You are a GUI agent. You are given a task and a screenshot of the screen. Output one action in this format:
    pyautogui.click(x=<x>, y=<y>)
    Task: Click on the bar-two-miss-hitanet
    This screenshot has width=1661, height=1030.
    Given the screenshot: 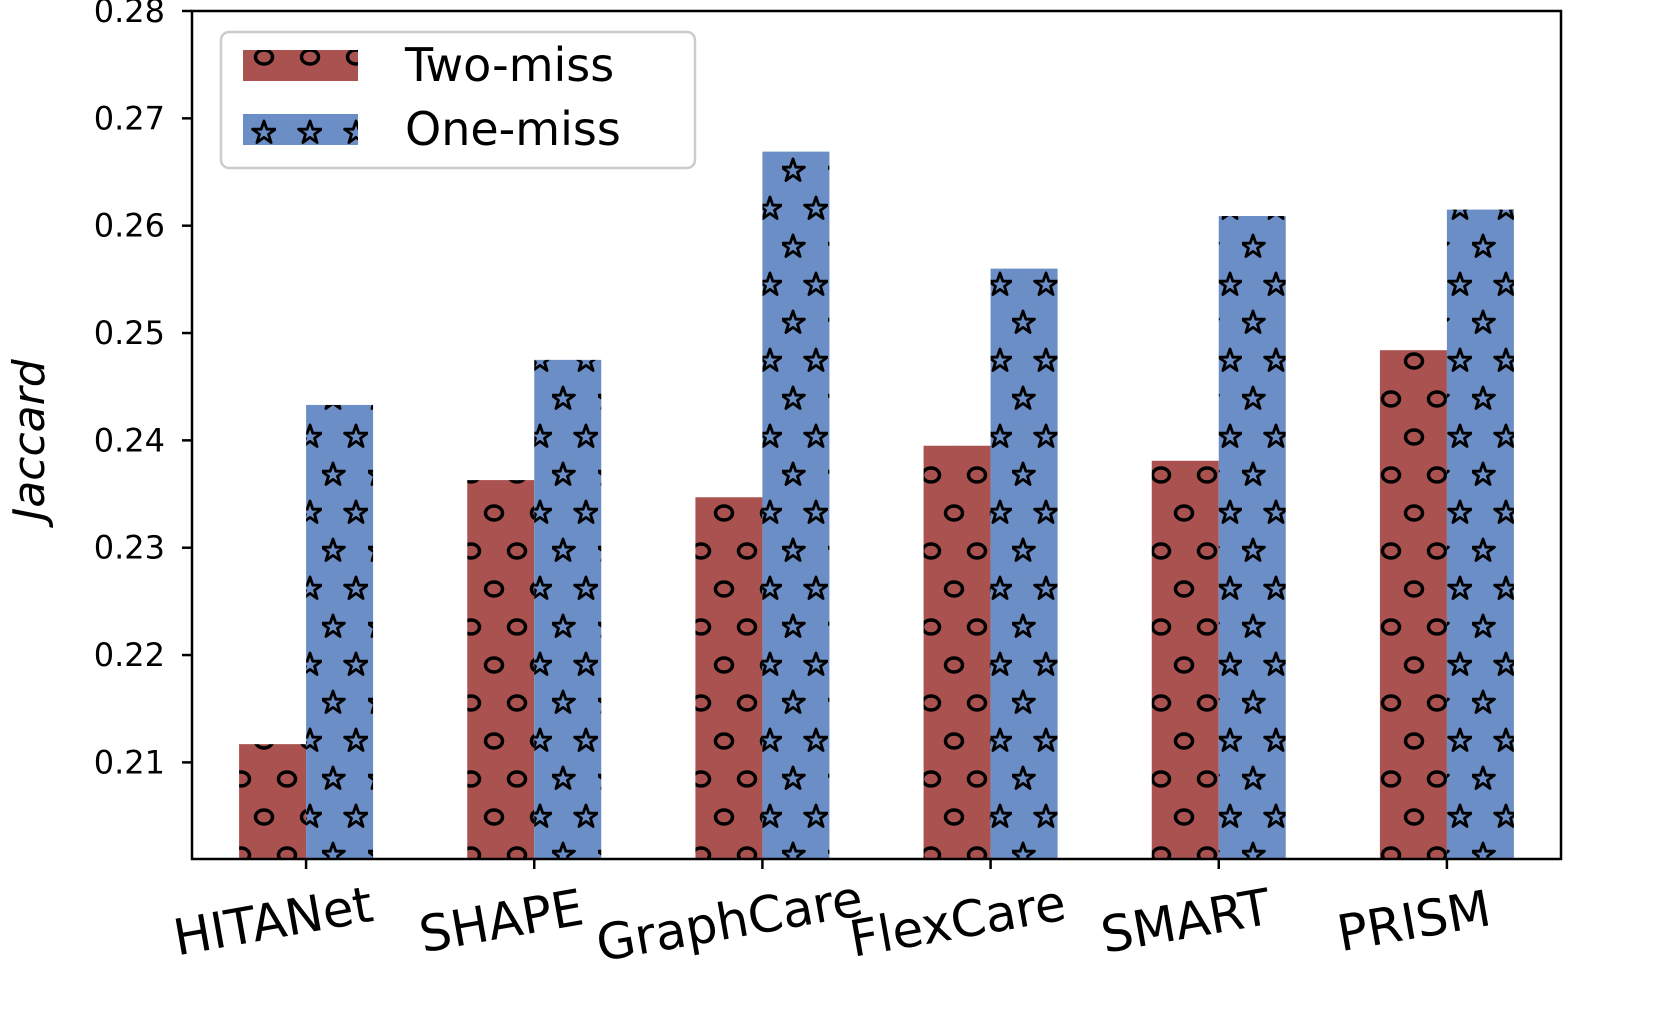 What is the action you would take?
    pyautogui.click(x=273, y=801)
    